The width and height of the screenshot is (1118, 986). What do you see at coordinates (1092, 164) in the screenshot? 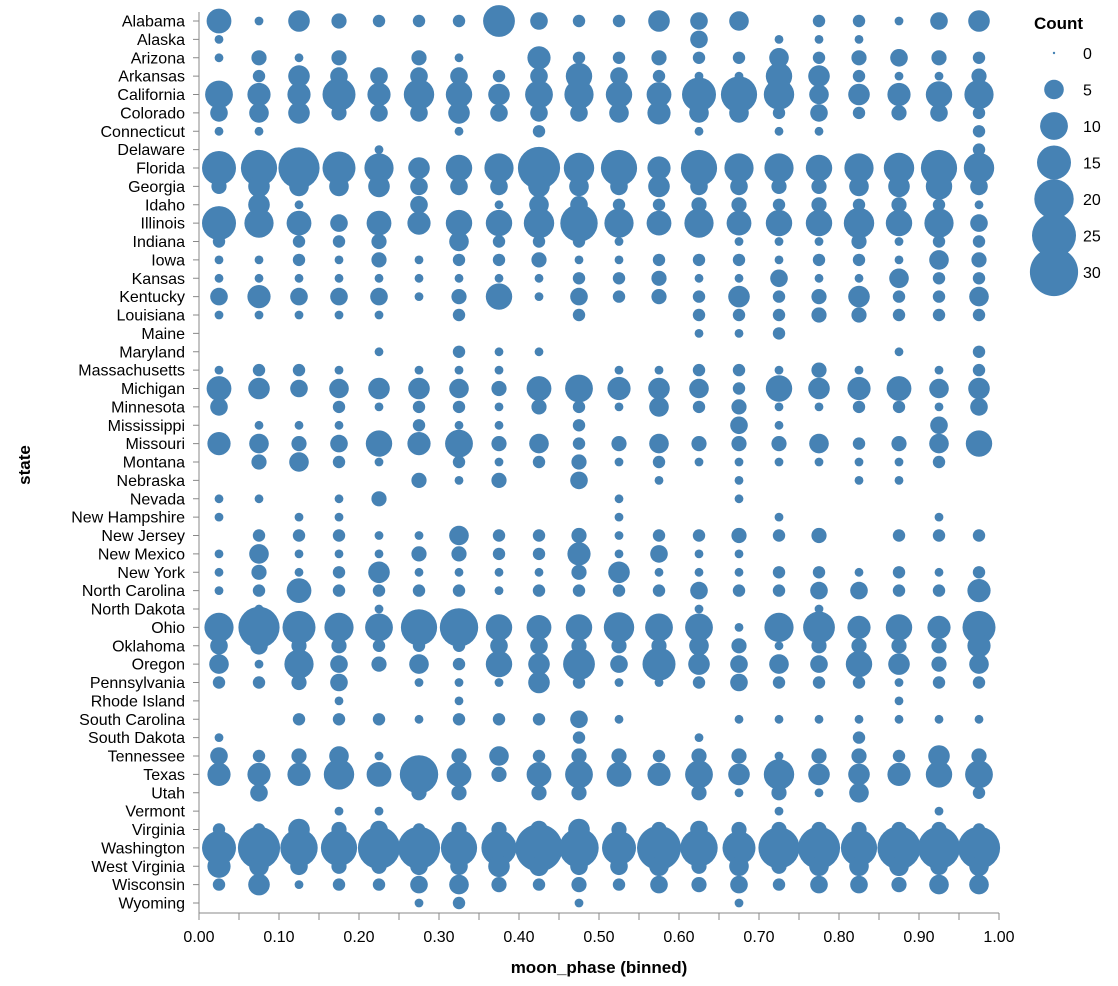
I see `legend-label: 15` at bounding box center [1092, 164].